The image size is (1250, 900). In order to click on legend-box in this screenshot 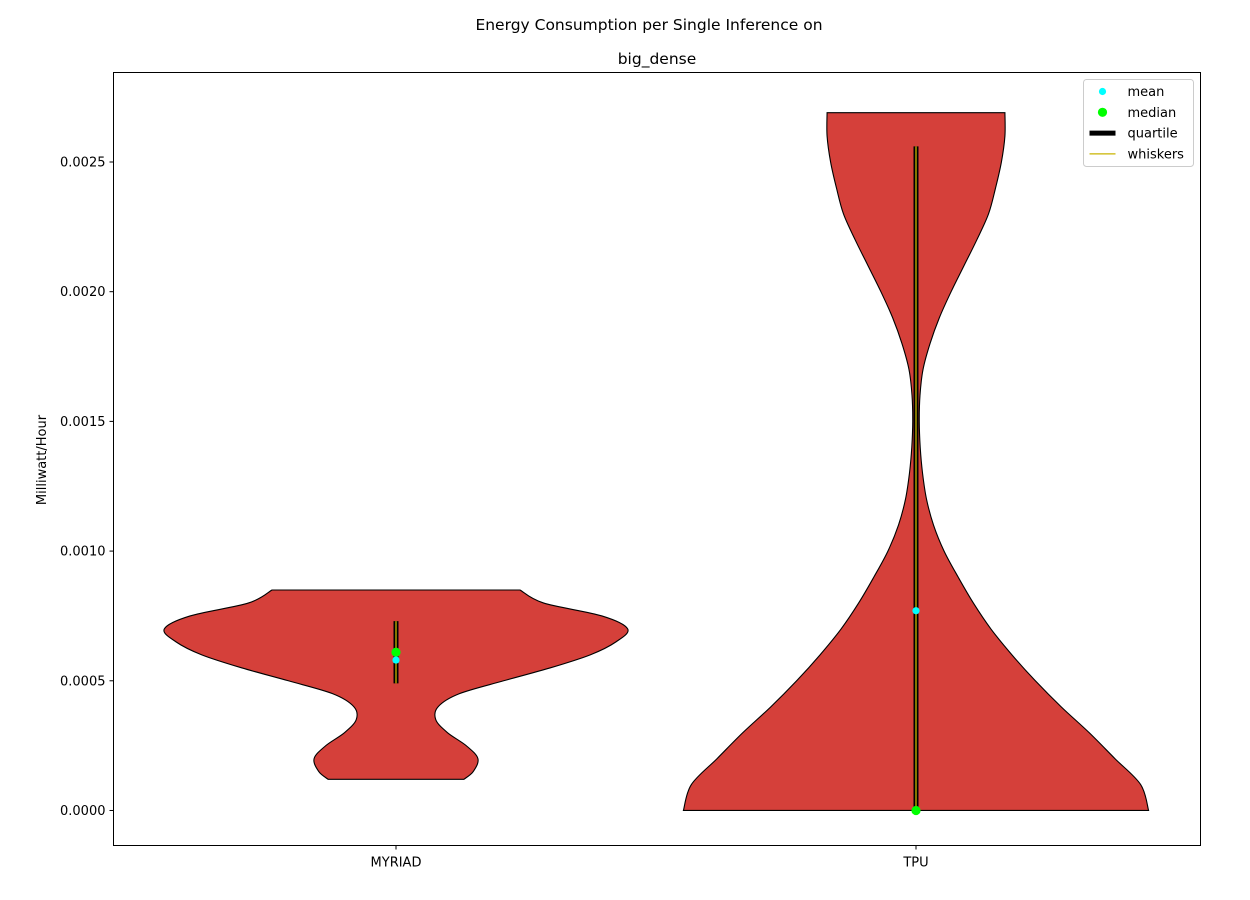, I will do `click(1138, 123)`.